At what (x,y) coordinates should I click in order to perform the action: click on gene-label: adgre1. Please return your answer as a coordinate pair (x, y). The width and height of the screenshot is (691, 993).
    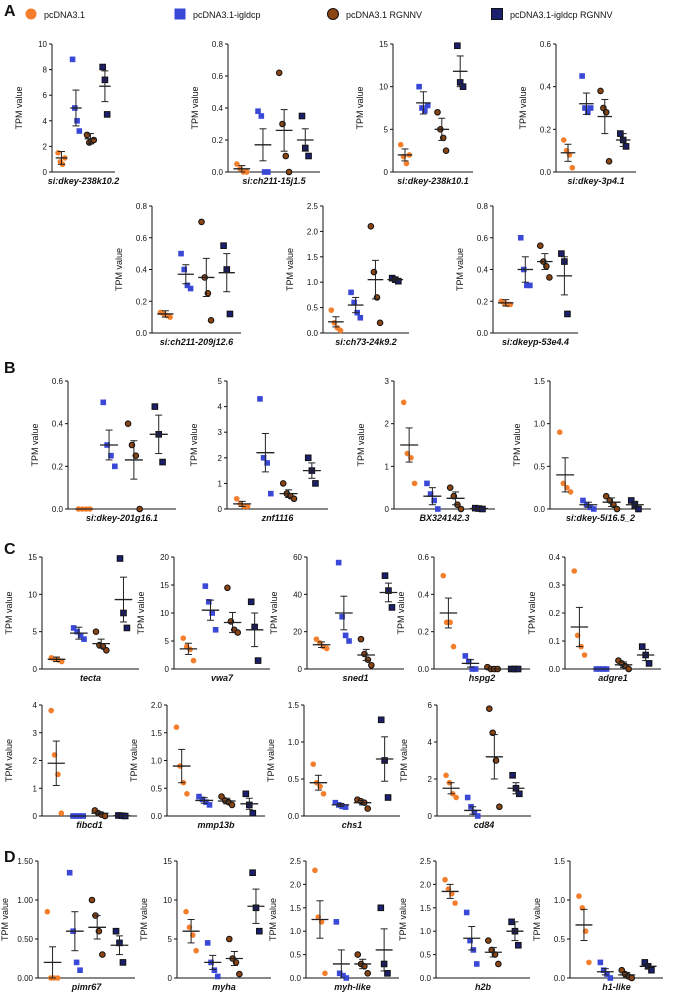
    Looking at the image, I should click on (613, 678).